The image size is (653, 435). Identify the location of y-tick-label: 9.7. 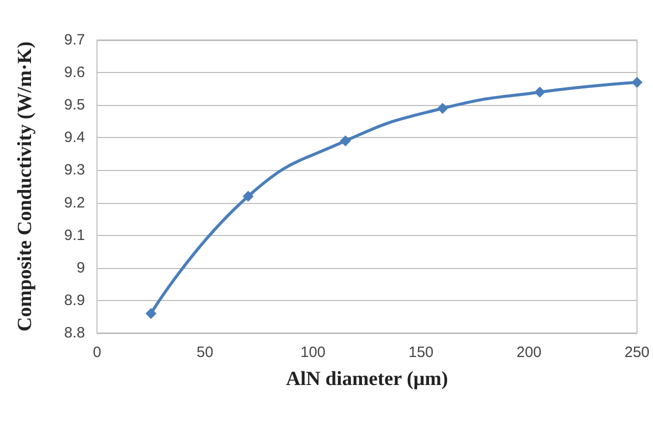
(74, 40).